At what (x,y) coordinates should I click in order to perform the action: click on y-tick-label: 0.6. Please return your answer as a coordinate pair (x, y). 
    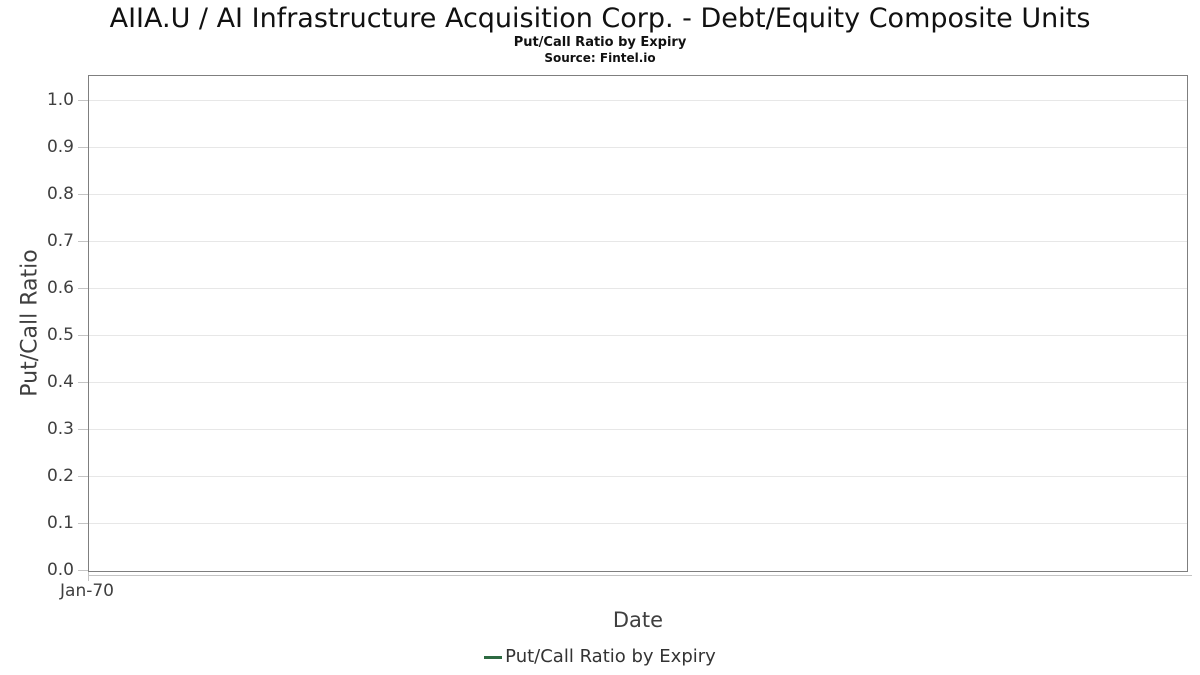
    Looking at the image, I should click on (60, 288).